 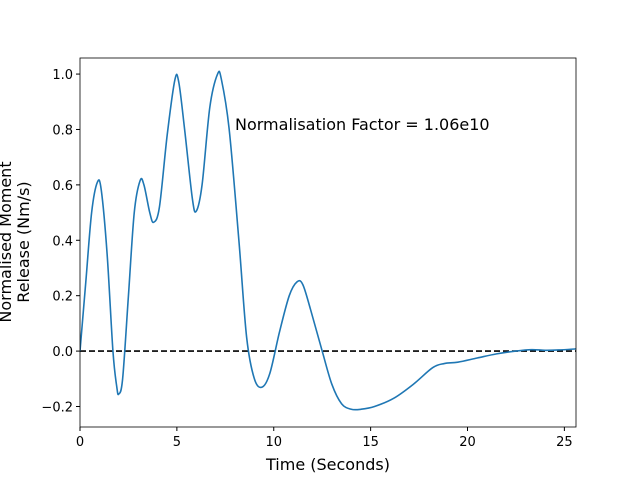 What do you see at coordinates (62, 75) in the screenshot?
I see `y-tick-label: 1.0` at bounding box center [62, 75].